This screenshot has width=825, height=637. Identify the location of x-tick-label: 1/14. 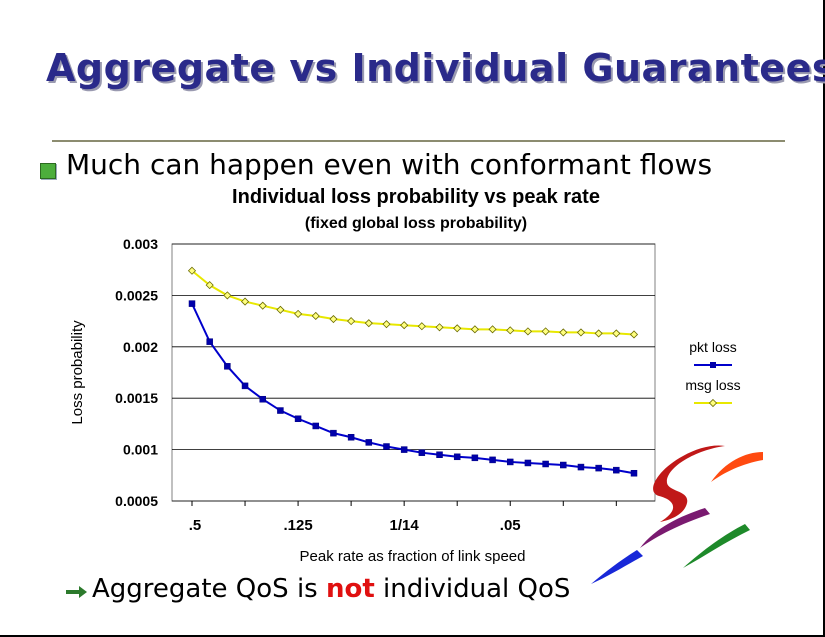
(405, 525).